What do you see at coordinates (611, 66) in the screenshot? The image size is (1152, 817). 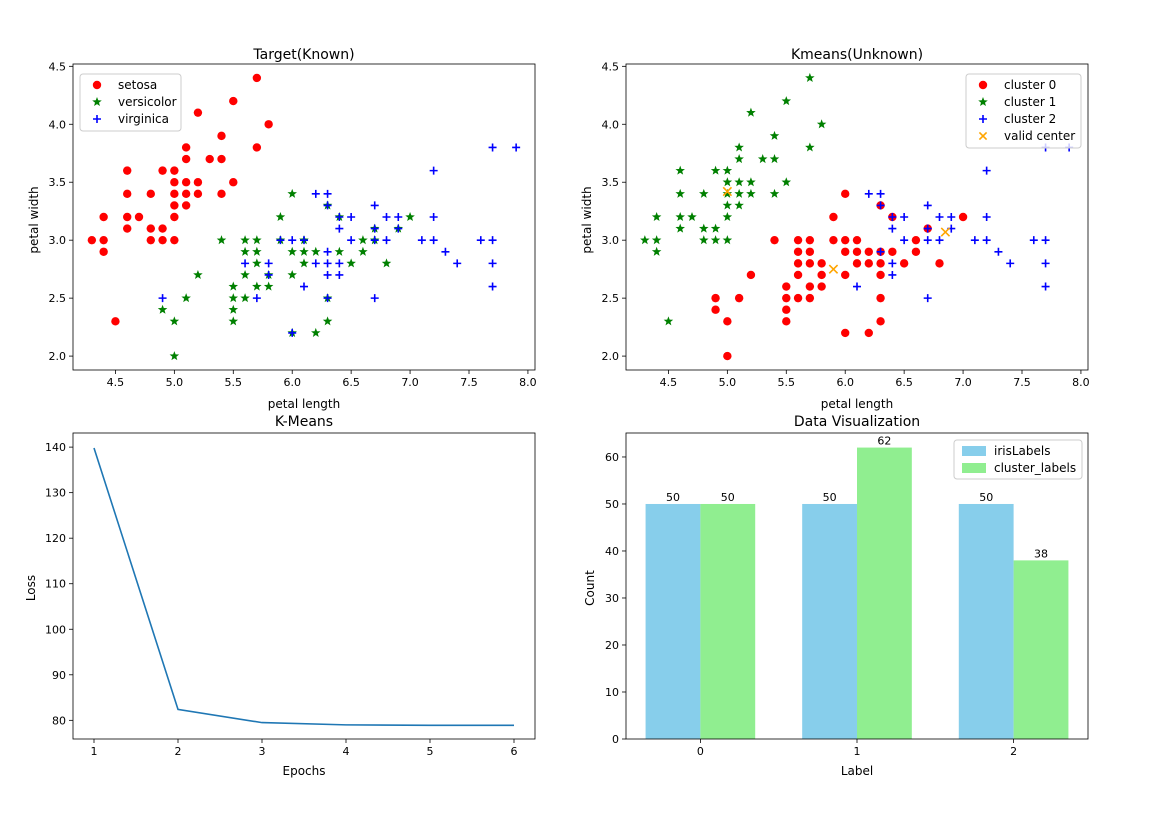 I see `y-tick-label: 4.5` at bounding box center [611, 66].